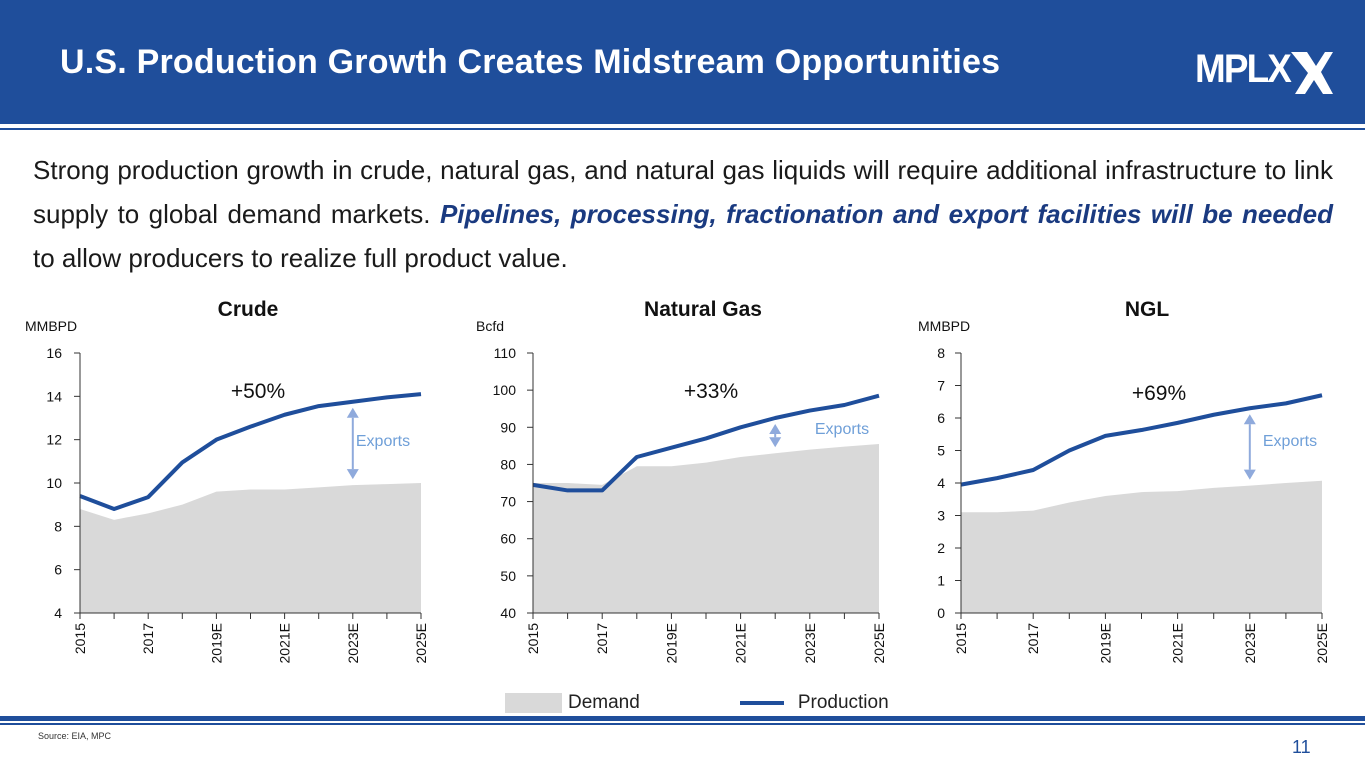  What do you see at coordinates (1301, 747) in the screenshot?
I see `page-number: 11` at bounding box center [1301, 747].